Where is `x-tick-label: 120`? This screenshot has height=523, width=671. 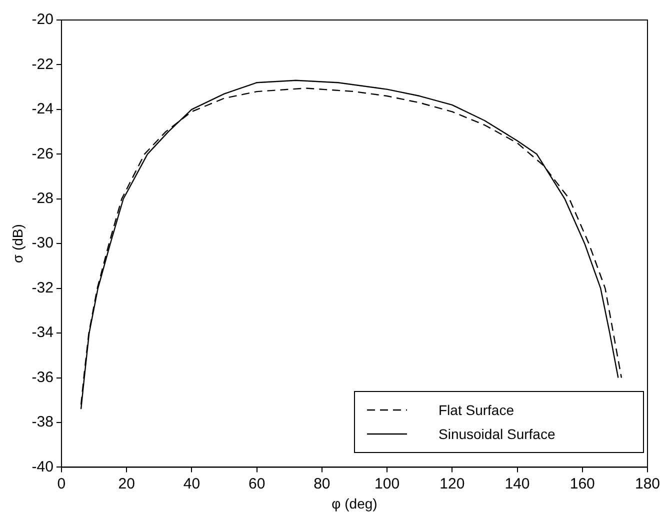 x-tick-label: 120 is located at coordinates (452, 483).